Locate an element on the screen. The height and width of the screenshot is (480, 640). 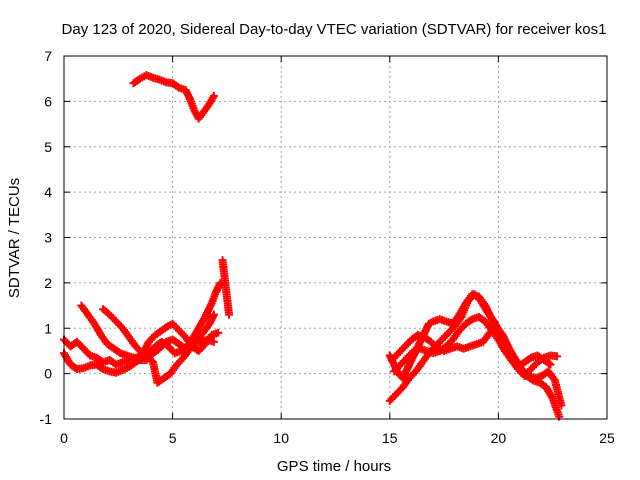
x-tick-label: 0 is located at coordinates (64, 438).